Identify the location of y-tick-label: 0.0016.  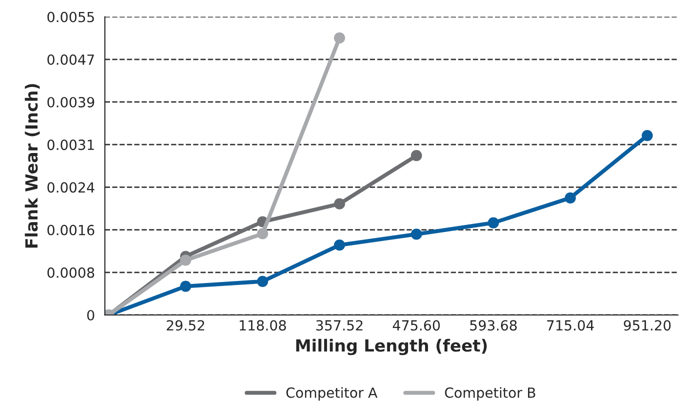
(70, 230).